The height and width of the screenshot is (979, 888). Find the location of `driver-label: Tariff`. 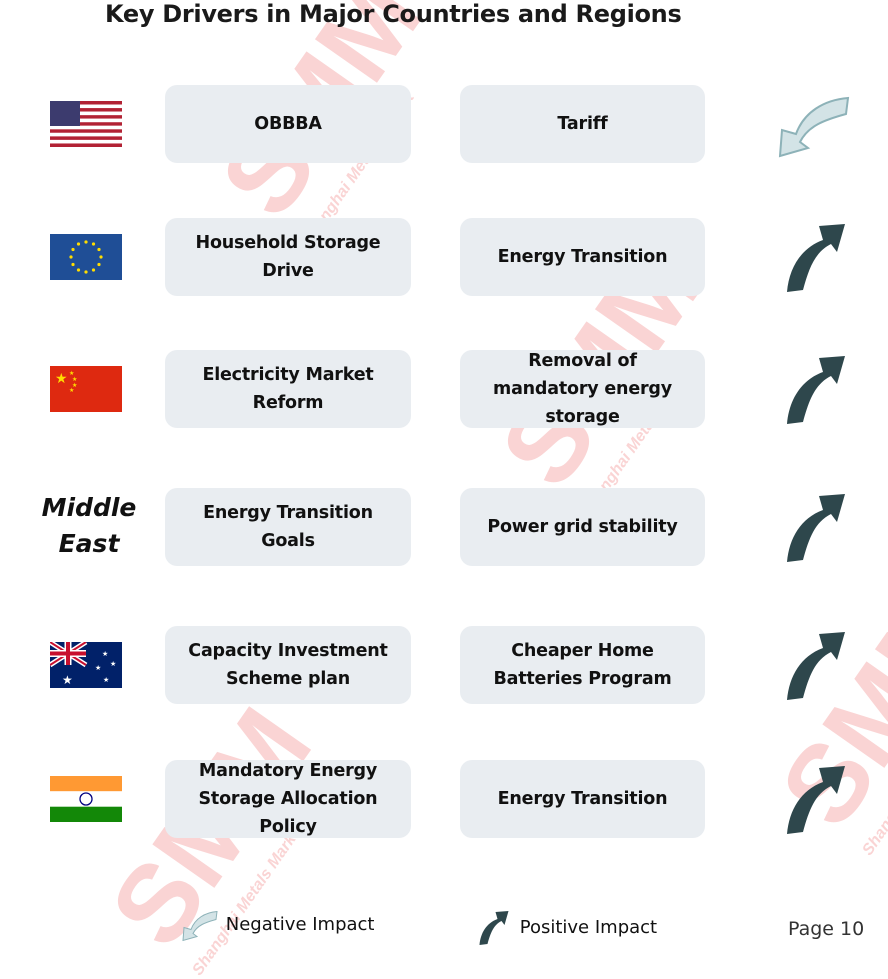

driver-label: Tariff is located at coordinates (582, 124).